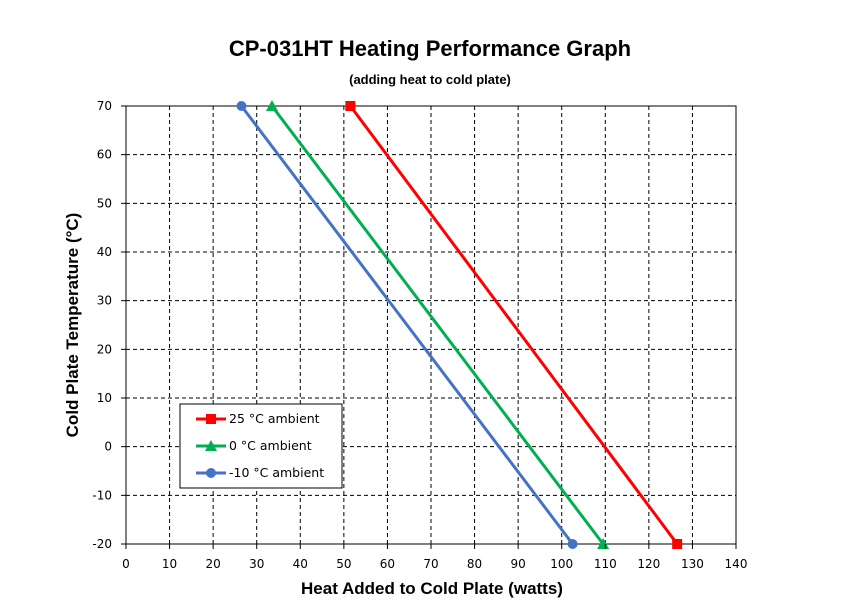 The height and width of the screenshot is (603, 864). I want to click on y-axis-label: Cold Plate Temperature (°C), so click(72, 325).